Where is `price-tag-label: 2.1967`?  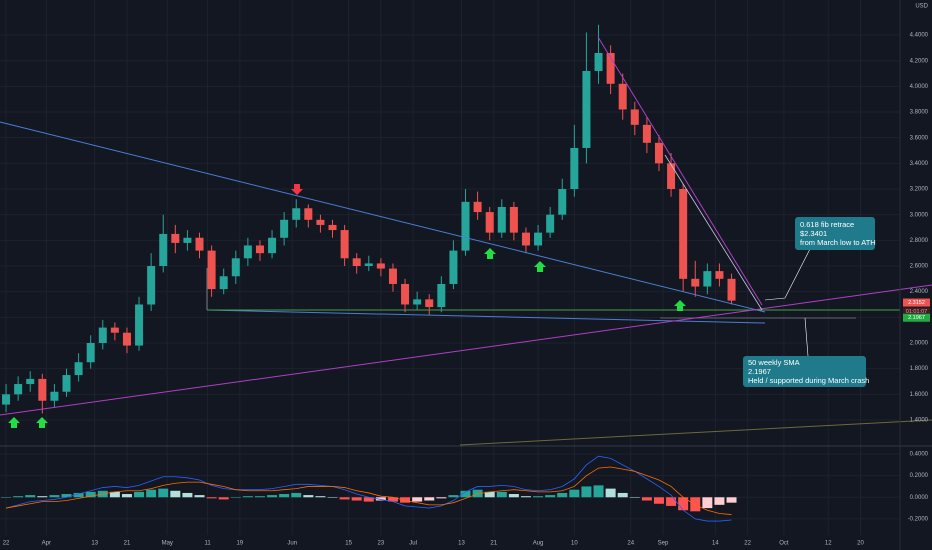 price-tag-label: 2.1967 is located at coordinates (916, 318).